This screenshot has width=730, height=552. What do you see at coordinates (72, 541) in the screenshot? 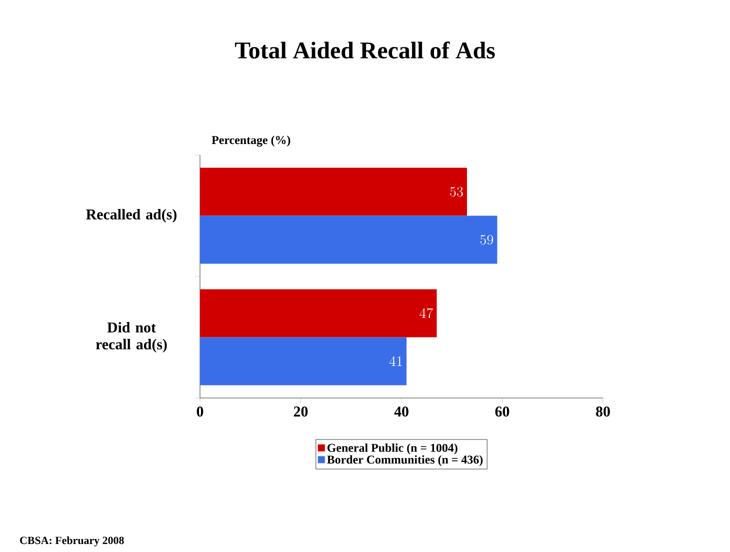
I see `text: CBSA: February 2008` at bounding box center [72, 541].